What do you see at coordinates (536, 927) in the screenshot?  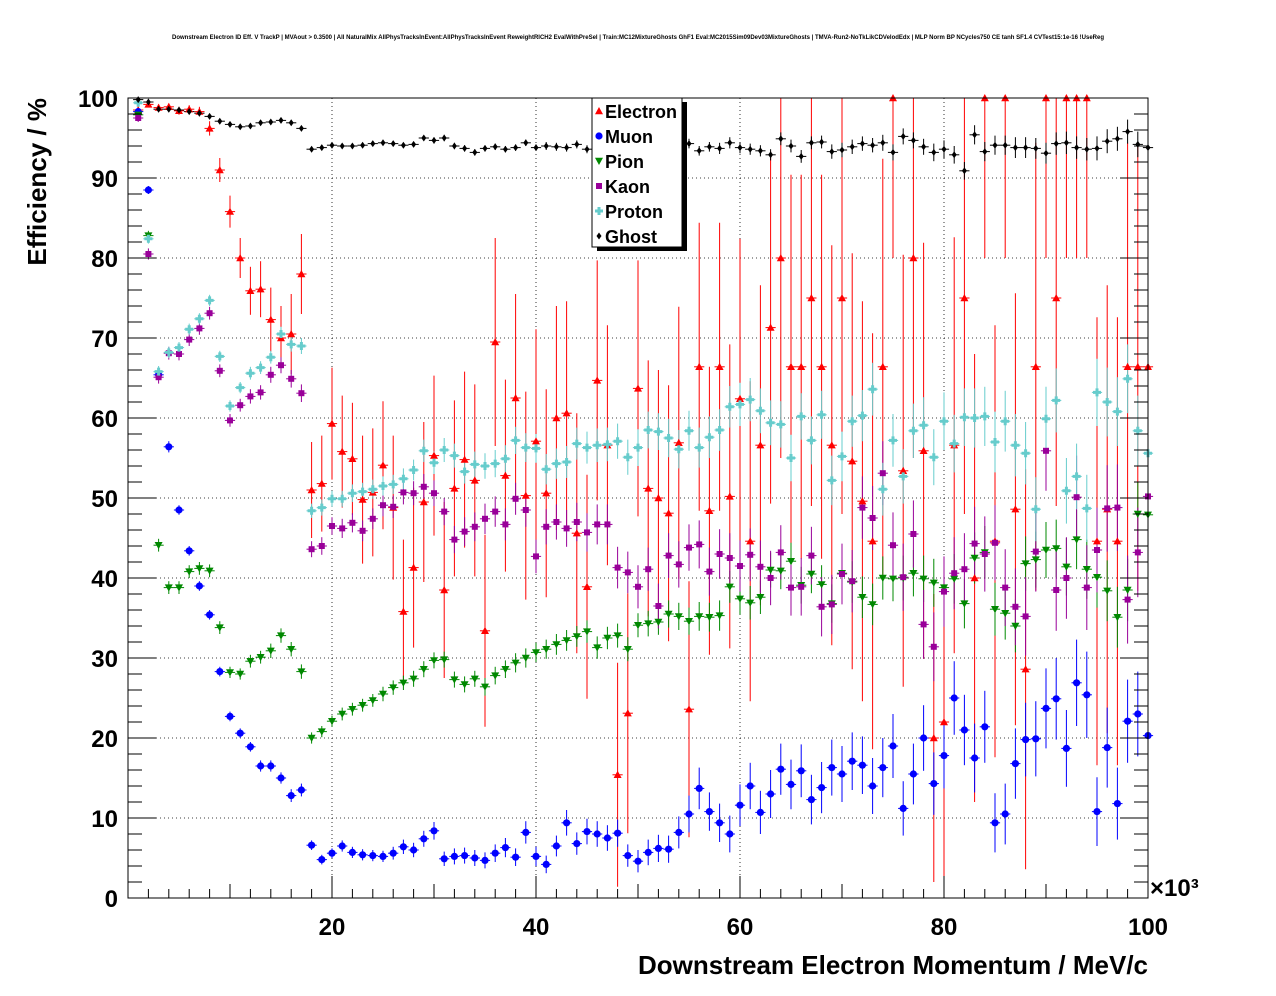 I see `x-tick-label: 40` at bounding box center [536, 927].